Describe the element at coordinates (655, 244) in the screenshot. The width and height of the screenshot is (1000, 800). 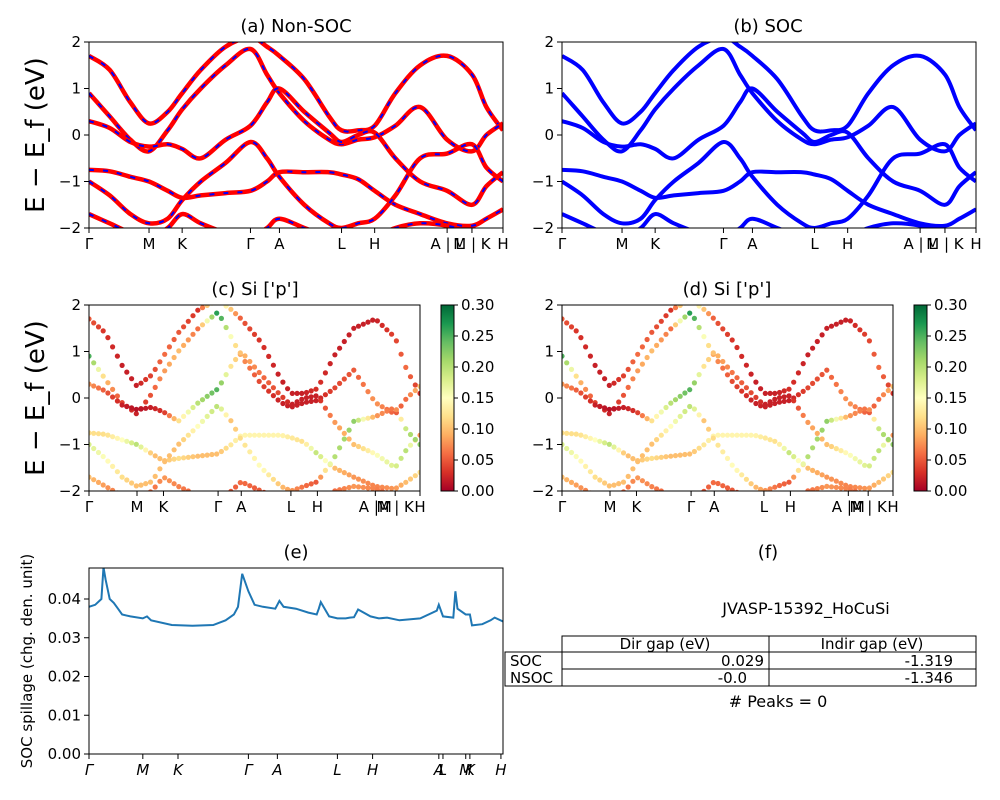
I see `x-tick-label: K` at that location.